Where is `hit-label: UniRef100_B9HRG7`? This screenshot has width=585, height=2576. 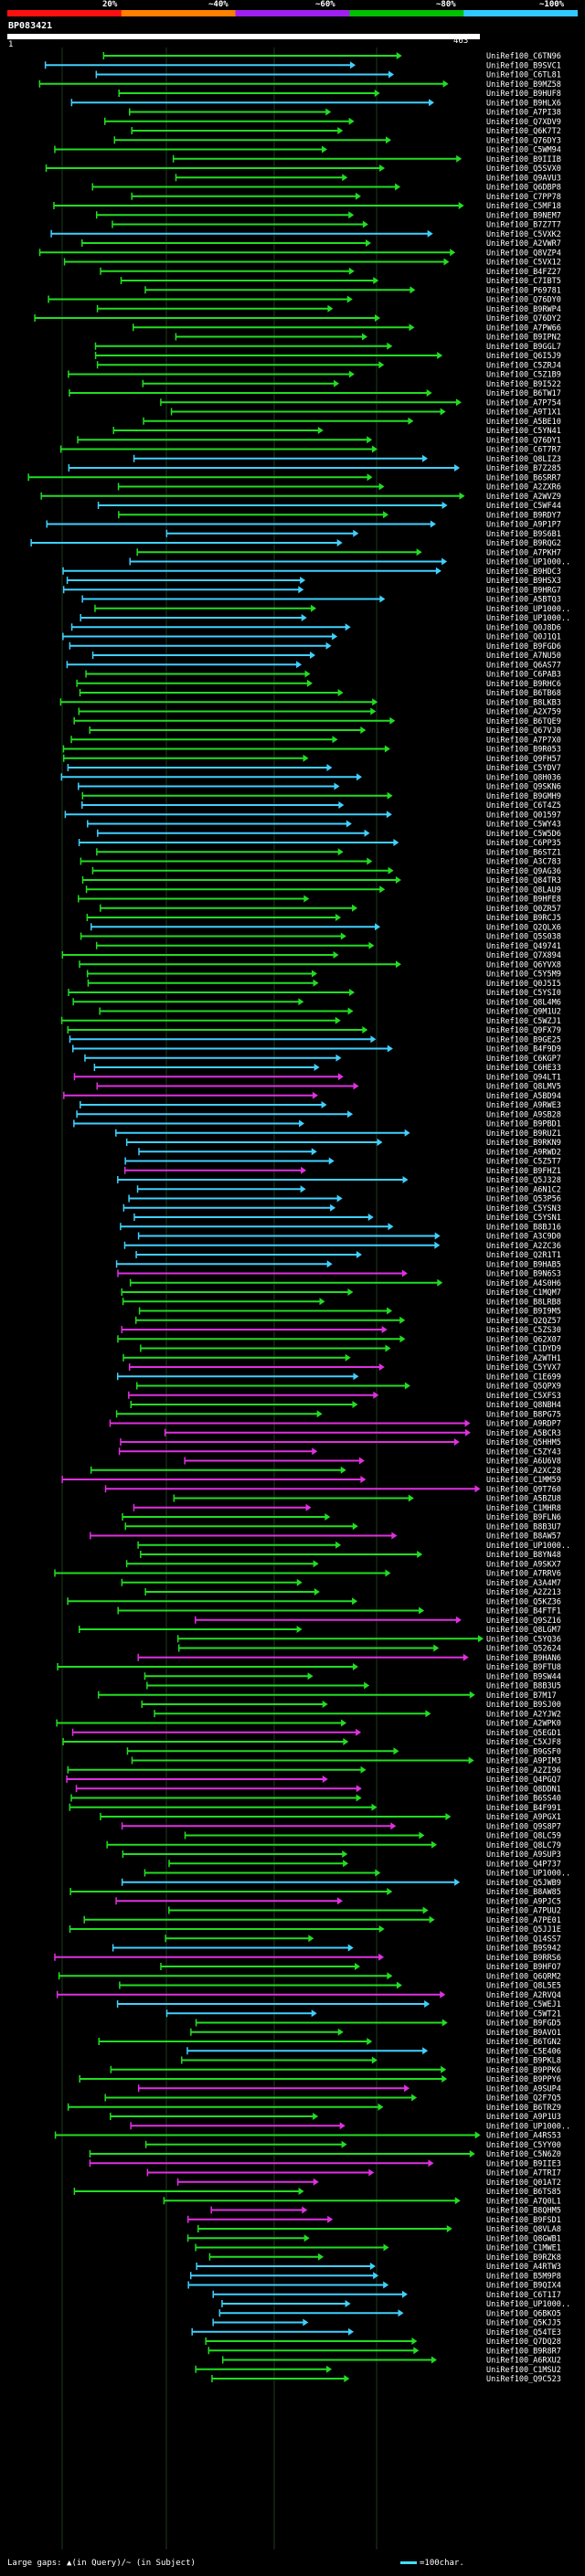 hit-label: UniRef100_B9HRG7 is located at coordinates (523, 590).